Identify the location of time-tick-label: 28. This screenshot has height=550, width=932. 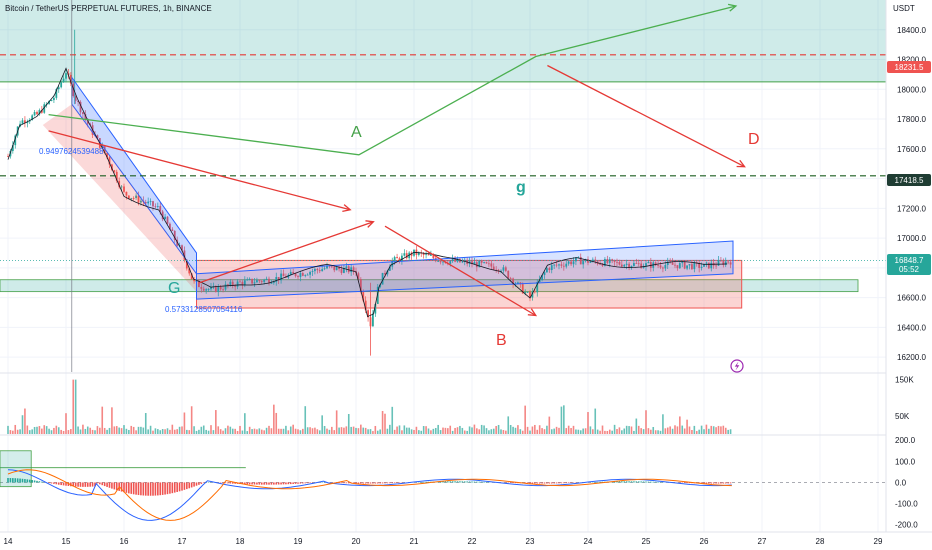
(820, 541).